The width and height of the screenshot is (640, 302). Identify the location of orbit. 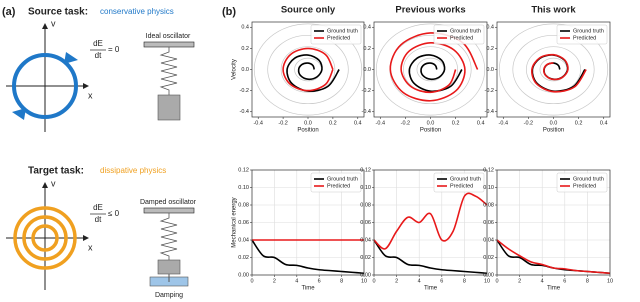
(45, 238).